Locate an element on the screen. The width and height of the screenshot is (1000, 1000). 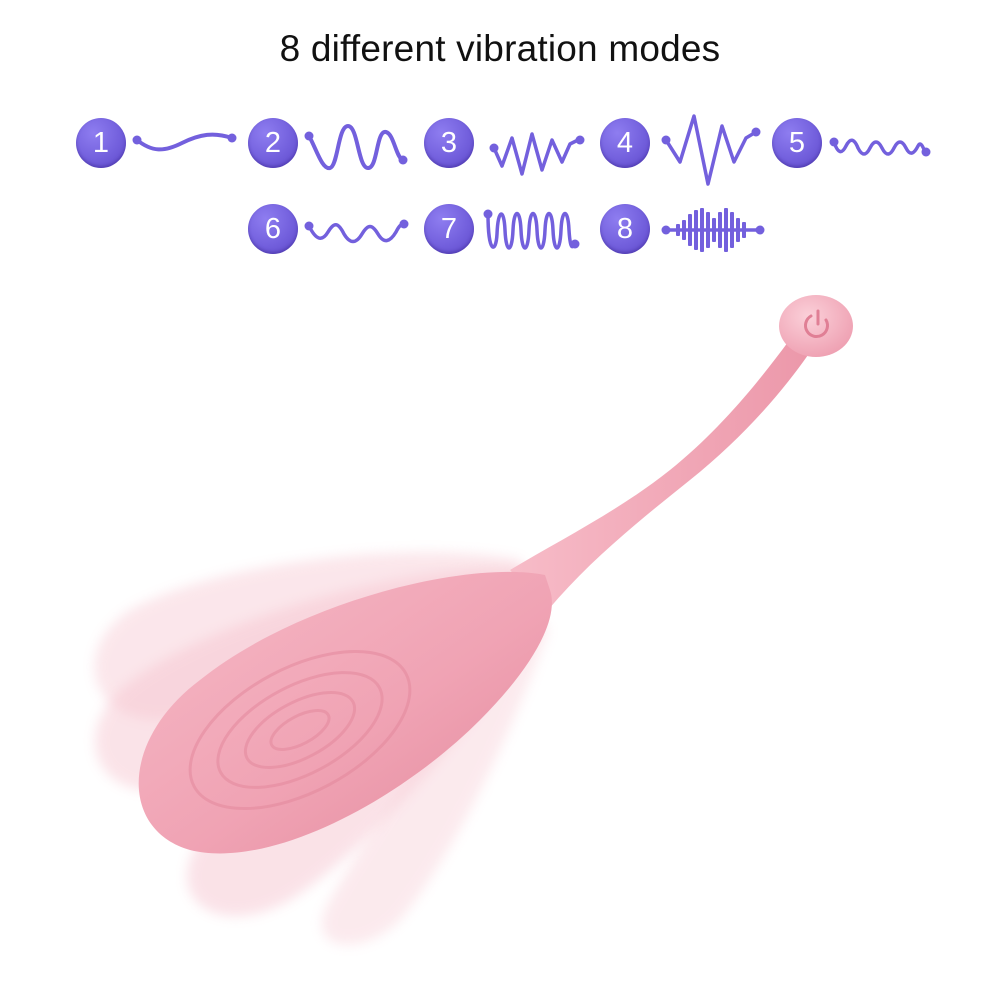
mode-5: 5 is located at coordinates (853, 146).